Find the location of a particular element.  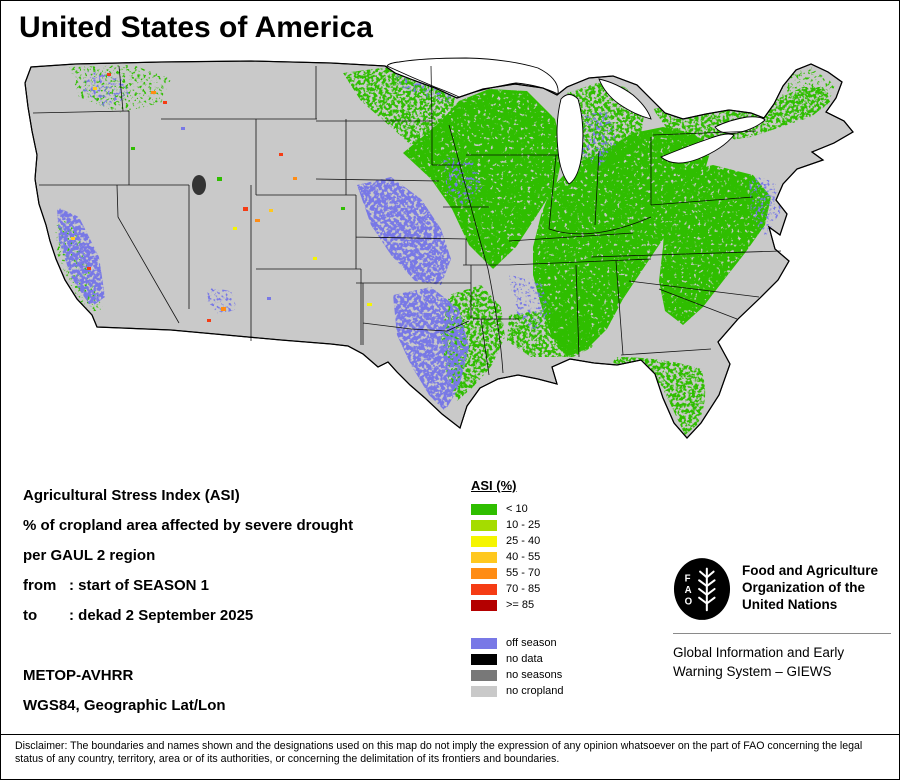

legend-label: >= 85 is located at coordinates (520, 605).